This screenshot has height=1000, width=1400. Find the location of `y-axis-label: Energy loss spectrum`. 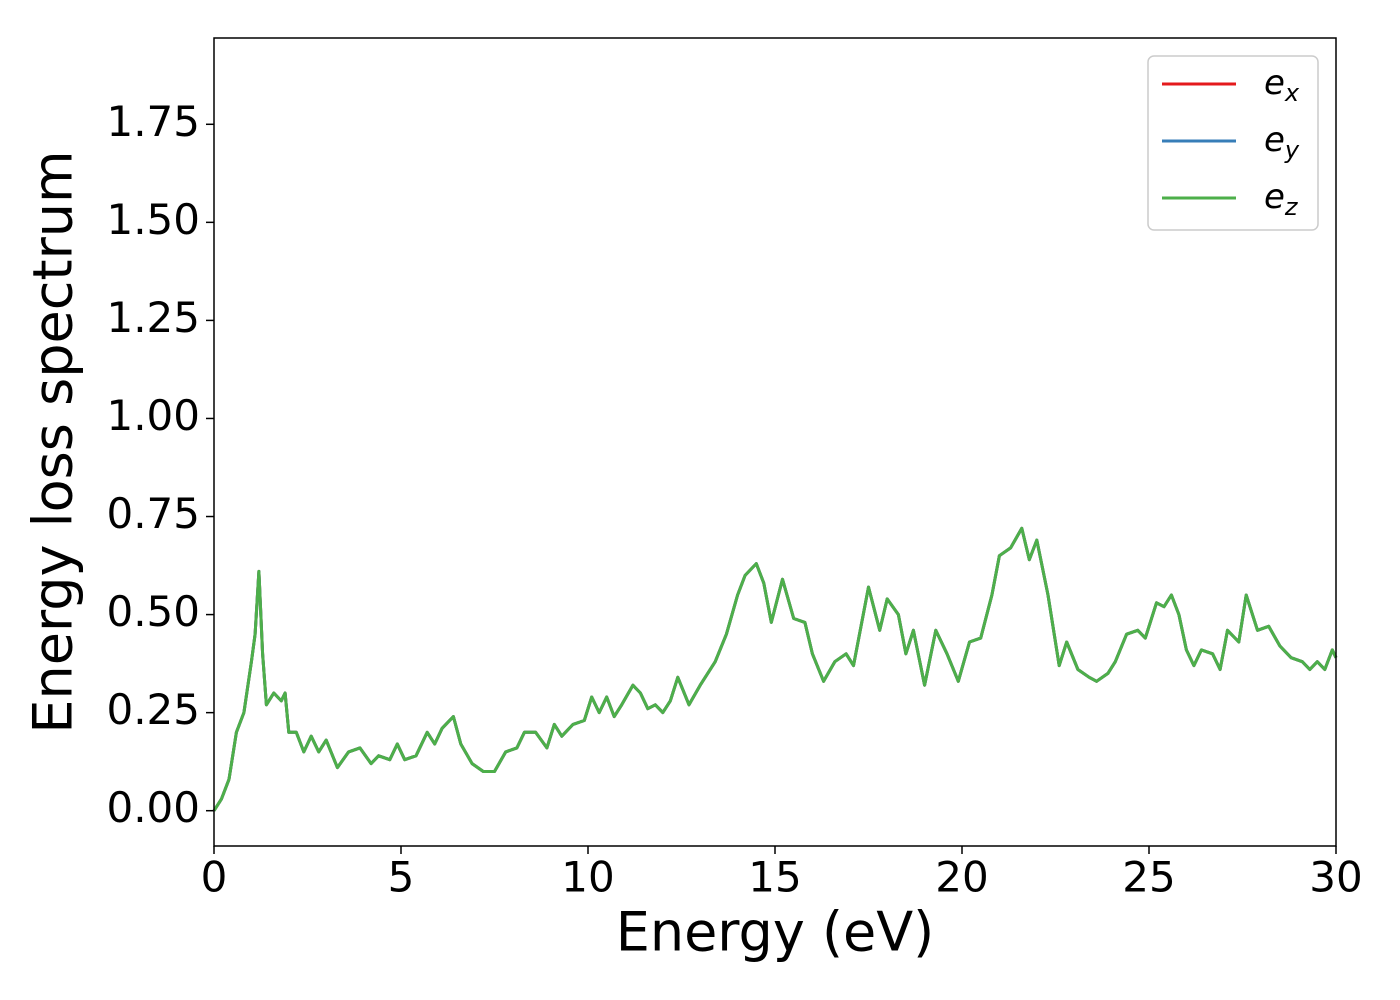

y-axis-label: Energy loss spectrum is located at coordinates (53, 441).